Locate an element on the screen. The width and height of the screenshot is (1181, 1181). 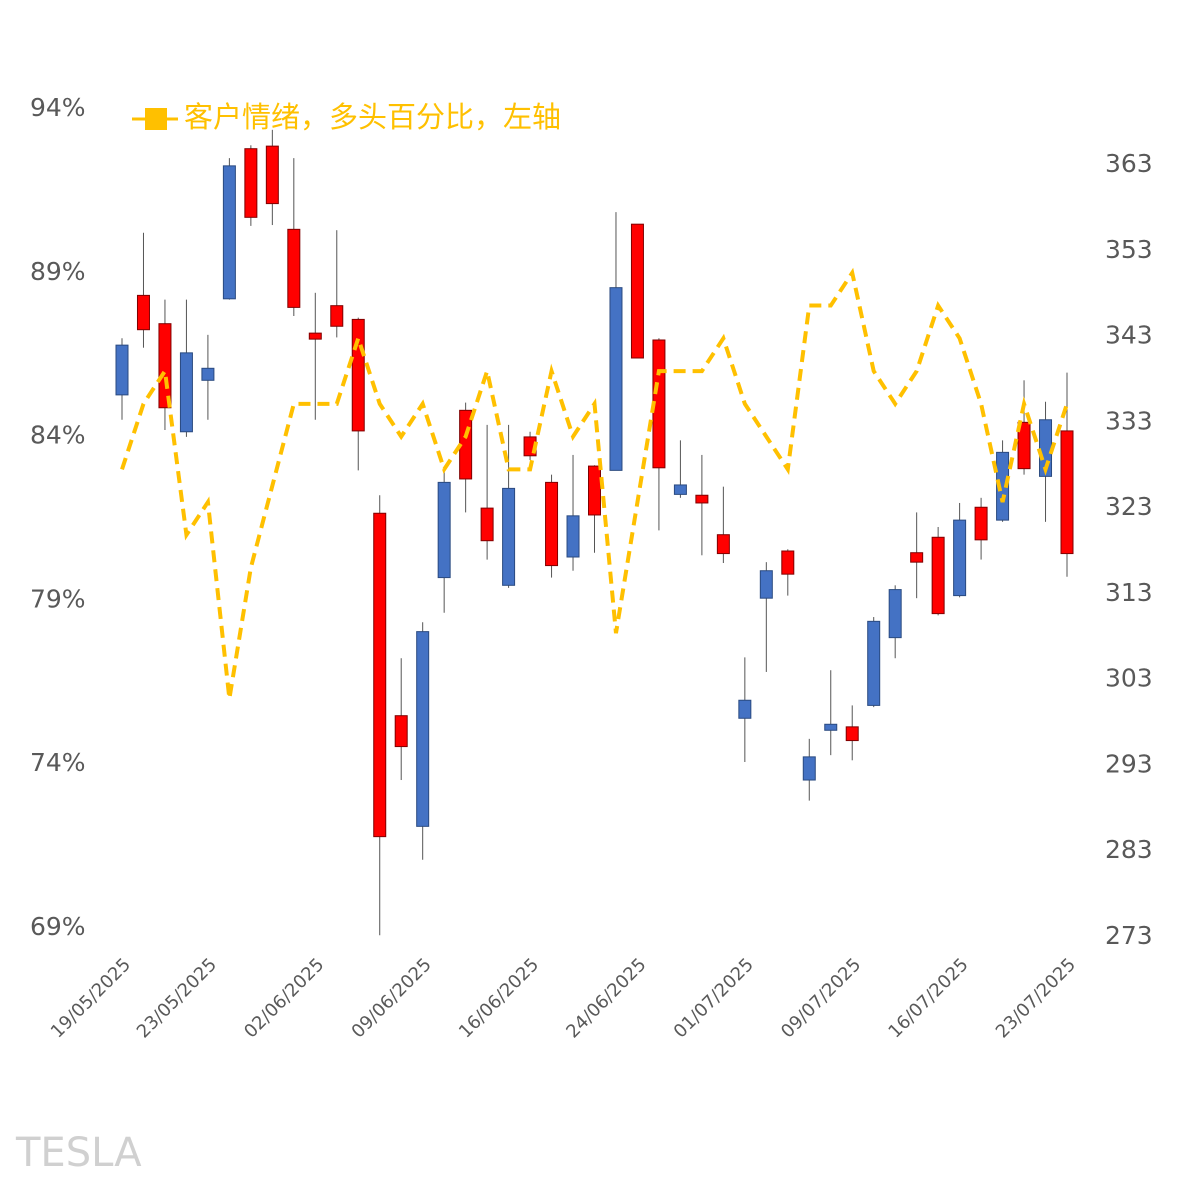
y2-tick-label: 323 is located at coordinates (1129, 506).